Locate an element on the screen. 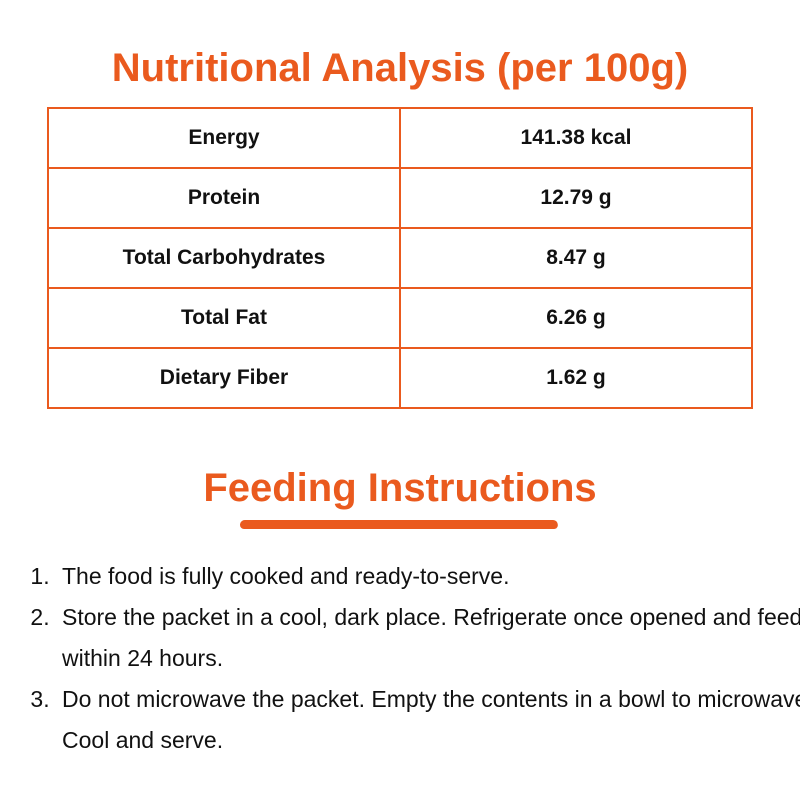 This screenshot has width=800, height=800. brush-underline is located at coordinates (399, 524).